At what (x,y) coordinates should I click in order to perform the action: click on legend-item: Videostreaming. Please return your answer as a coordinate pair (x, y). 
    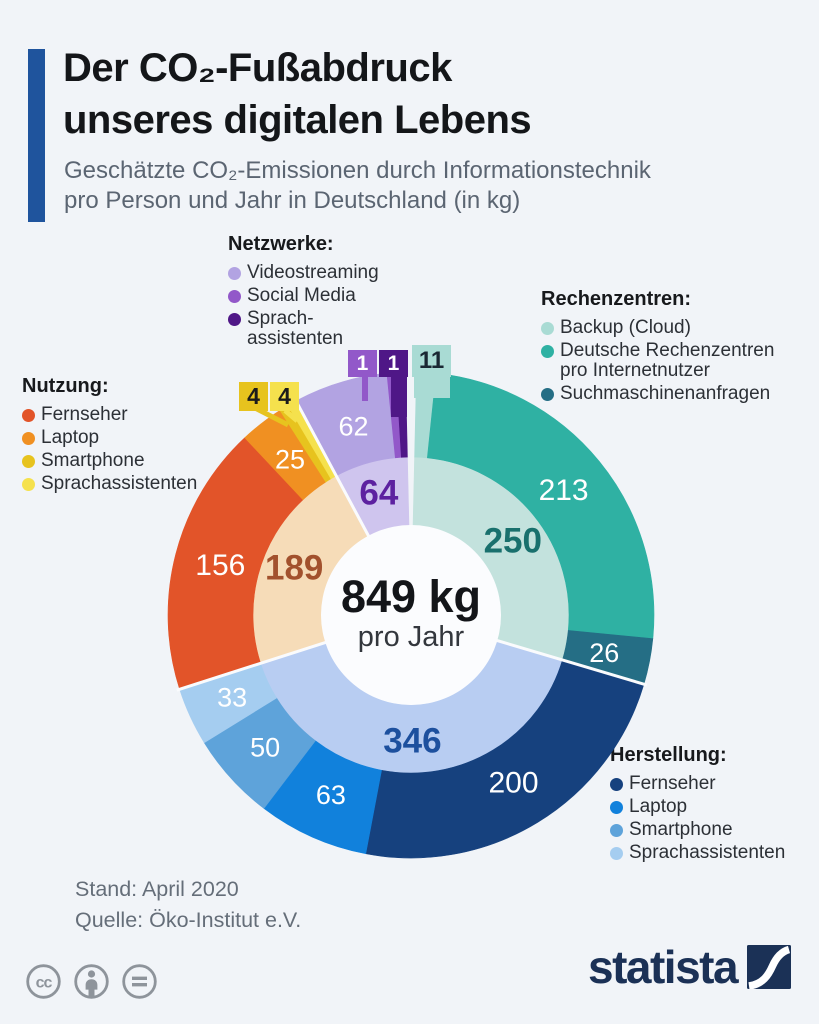
    Looking at the image, I should click on (304, 273).